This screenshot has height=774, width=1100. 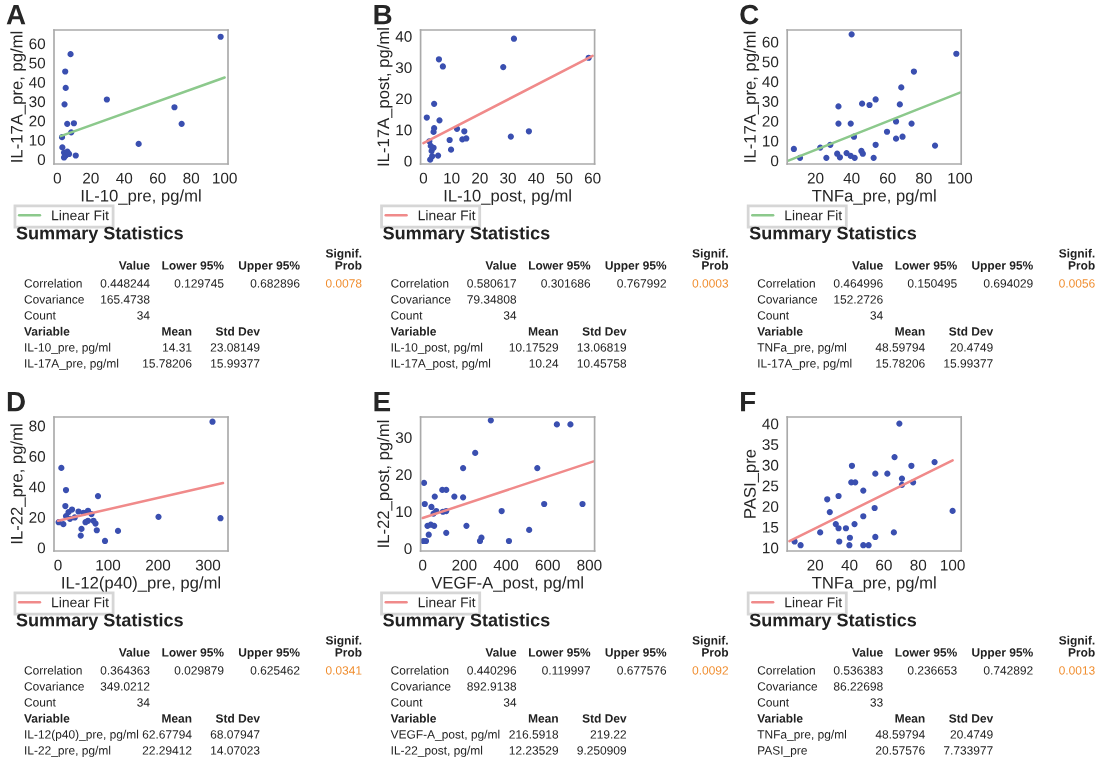 What do you see at coordinates (507, 197) in the screenshot?
I see `x-axis-title: IL-10_post, pg/ml` at bounding box center [507, 197].